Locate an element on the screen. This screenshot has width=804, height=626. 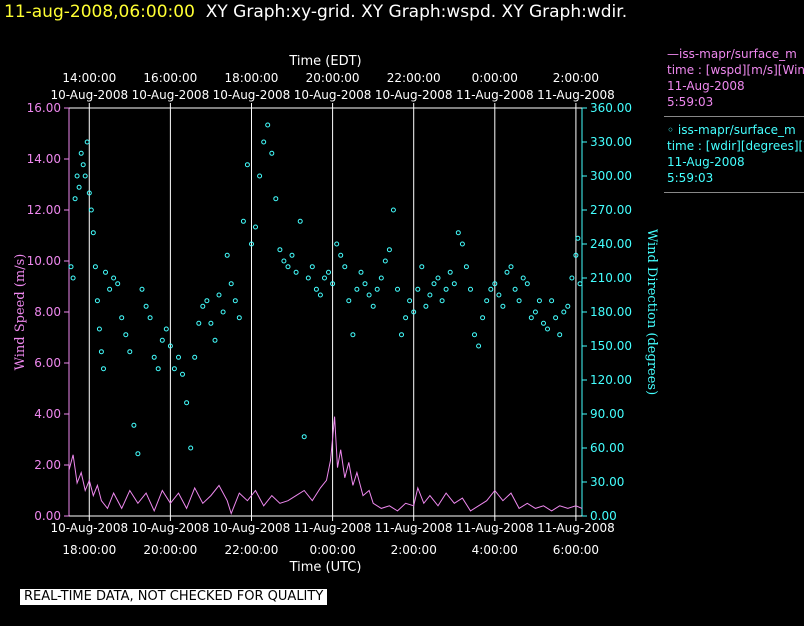
top-axis-title: Time (EDT) is located at coordinates (324, 61).